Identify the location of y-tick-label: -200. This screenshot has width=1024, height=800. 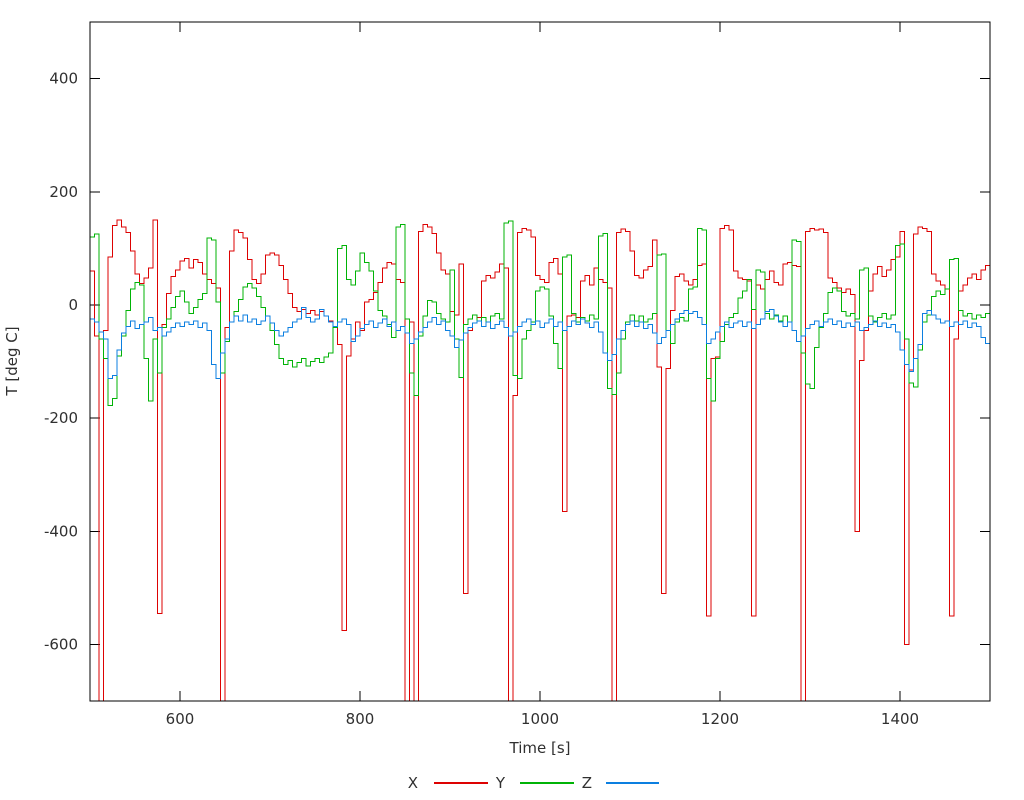
(61, 418).